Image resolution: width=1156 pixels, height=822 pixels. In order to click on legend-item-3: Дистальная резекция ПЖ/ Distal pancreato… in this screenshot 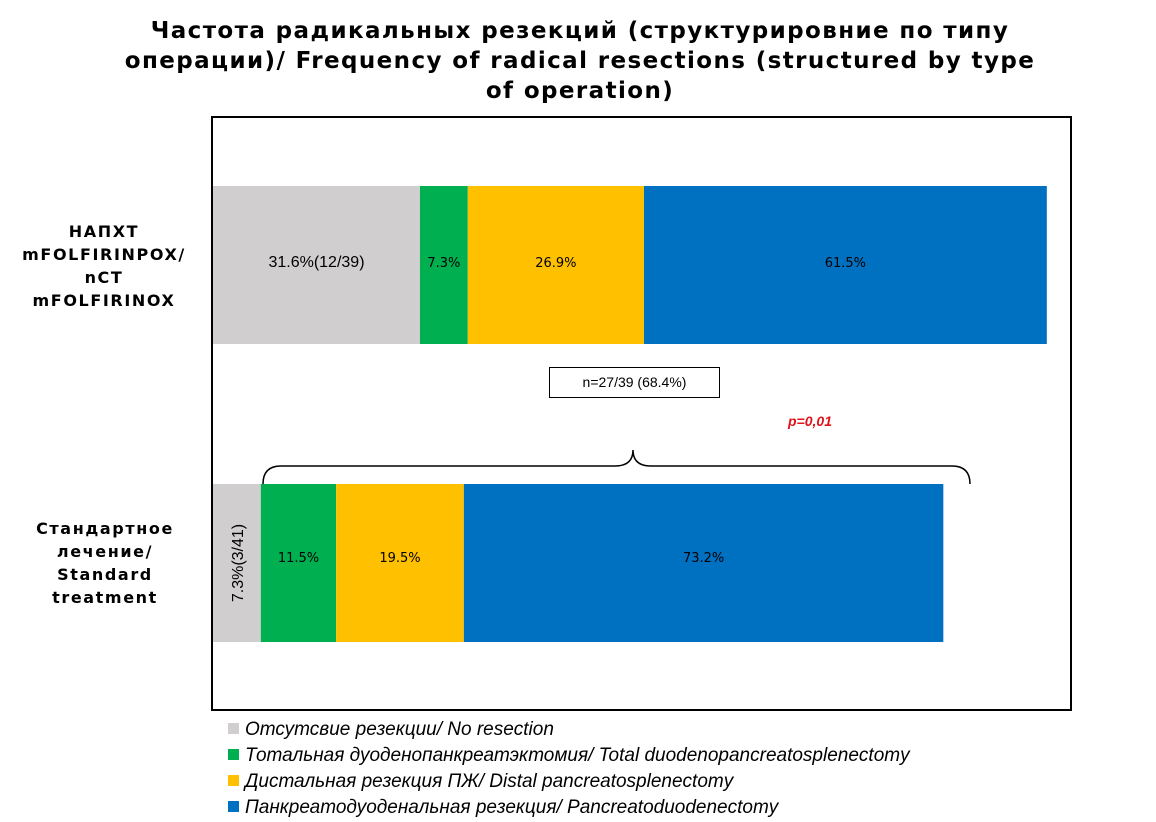, I will do `click(569, 783)`.